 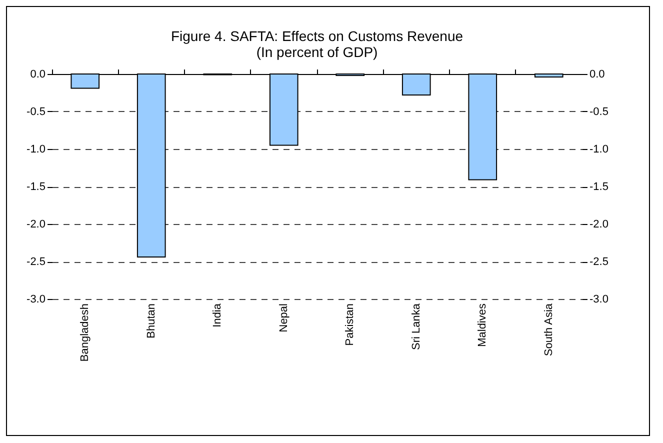 I want to click on y-tick-label: -2.0, so click(x=36, y=224).